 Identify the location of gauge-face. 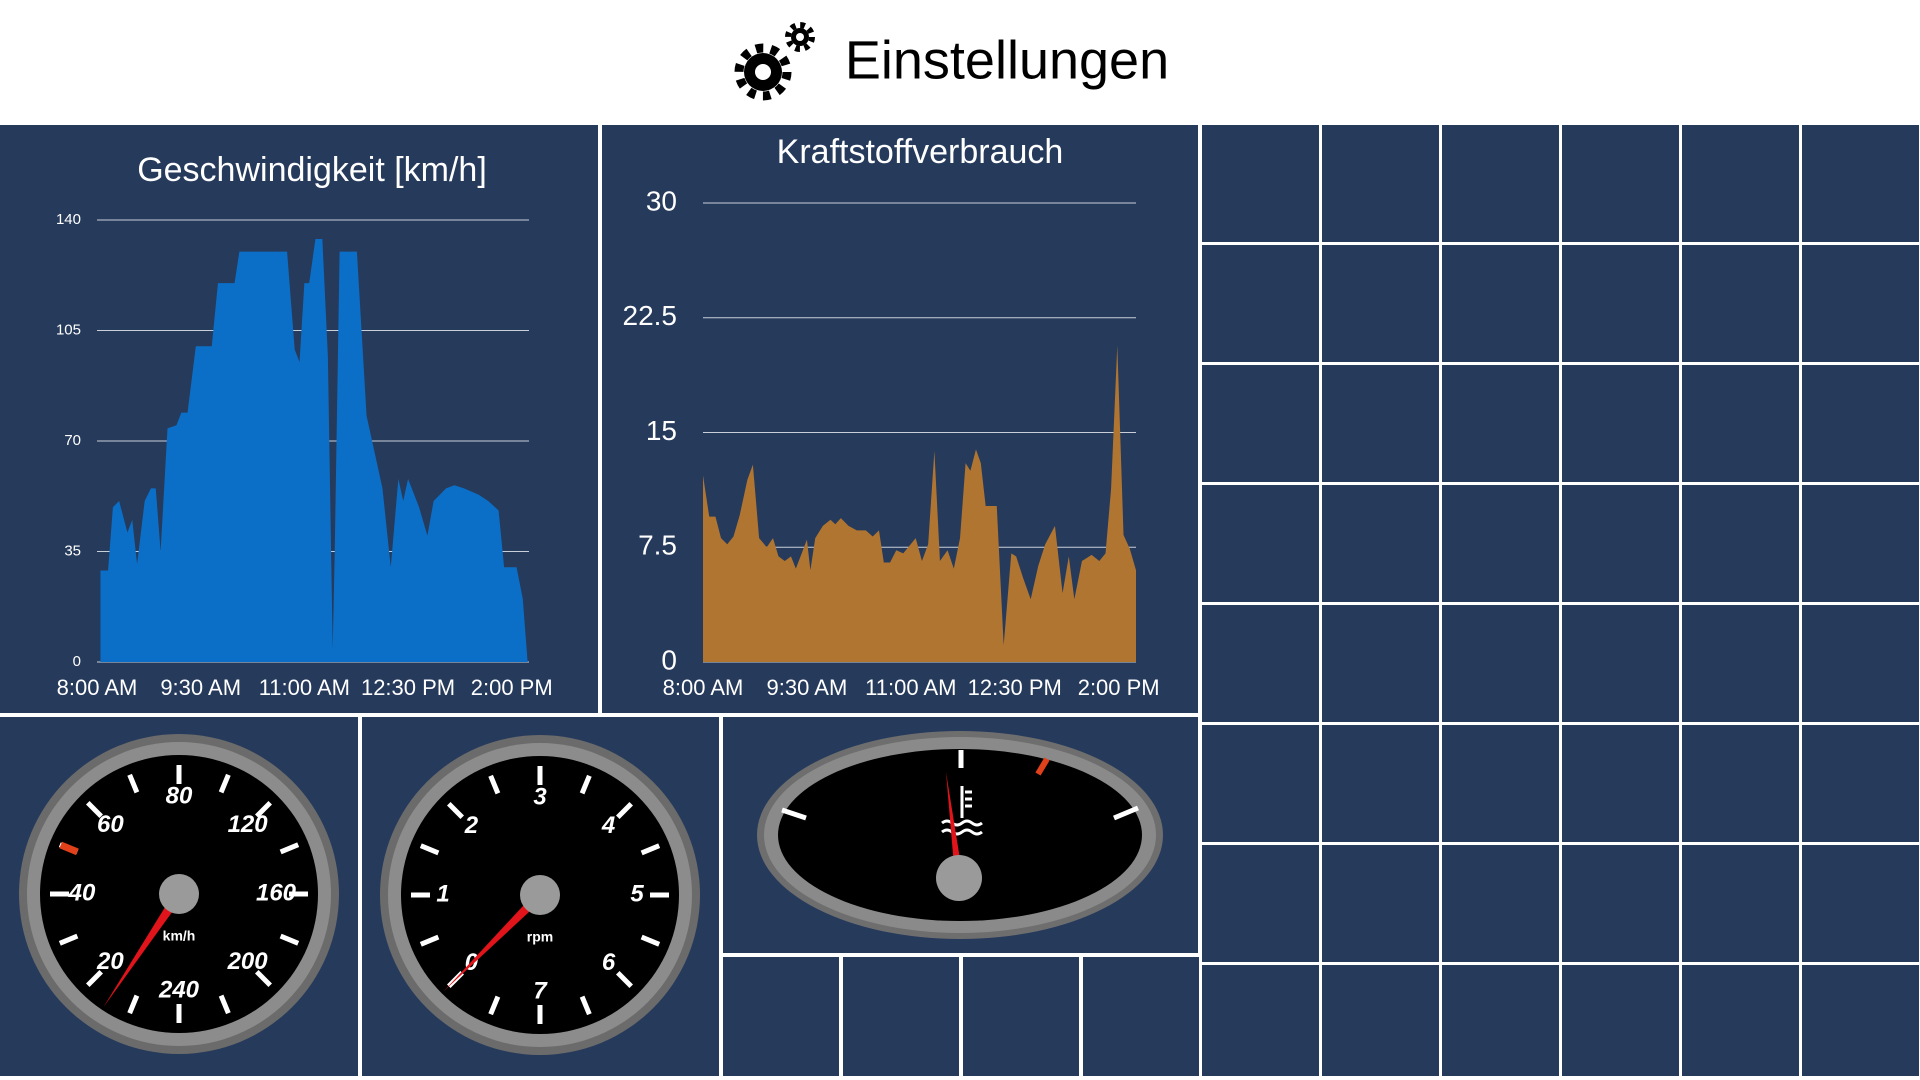
(960, 835).